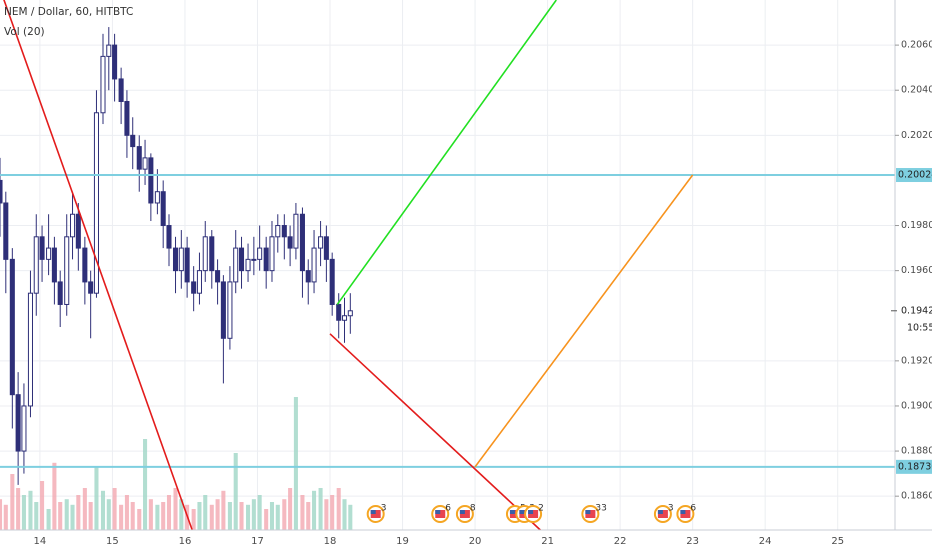 Image resolution: width=932 pixels, height=550 pixels. I want to click on x-tick-label: 20, so click(475, 541).